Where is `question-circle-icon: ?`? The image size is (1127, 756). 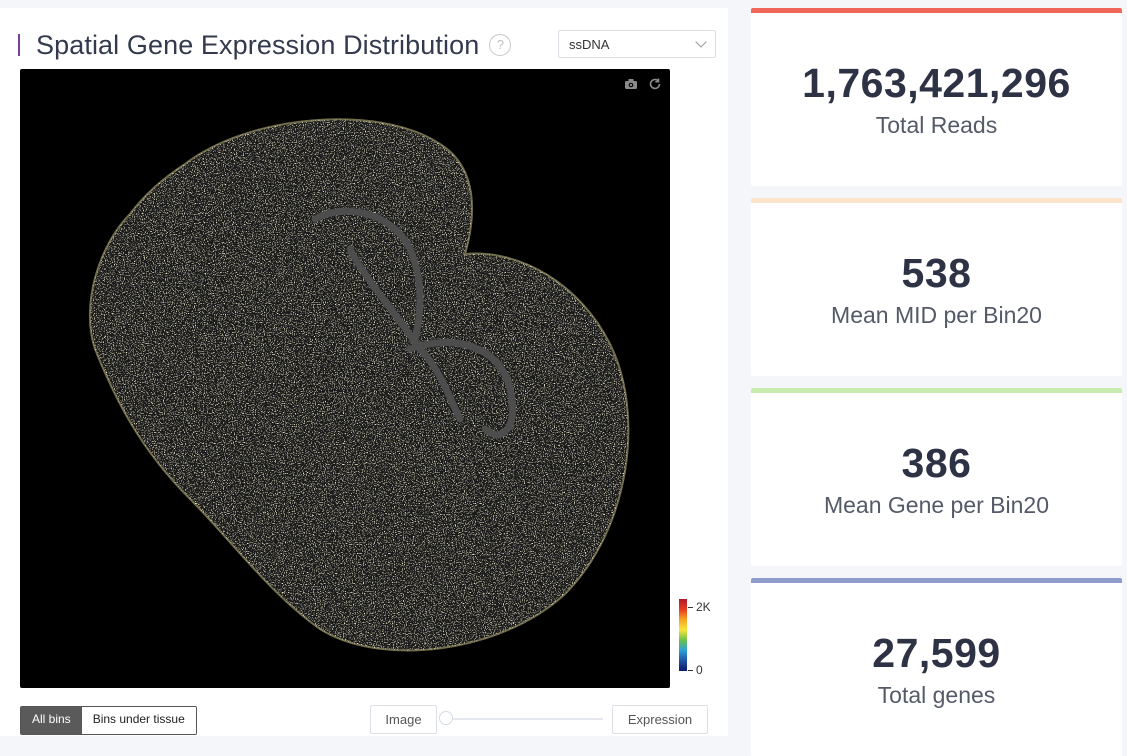
question-circle-icon: ? is located at coordinates (500, 45).